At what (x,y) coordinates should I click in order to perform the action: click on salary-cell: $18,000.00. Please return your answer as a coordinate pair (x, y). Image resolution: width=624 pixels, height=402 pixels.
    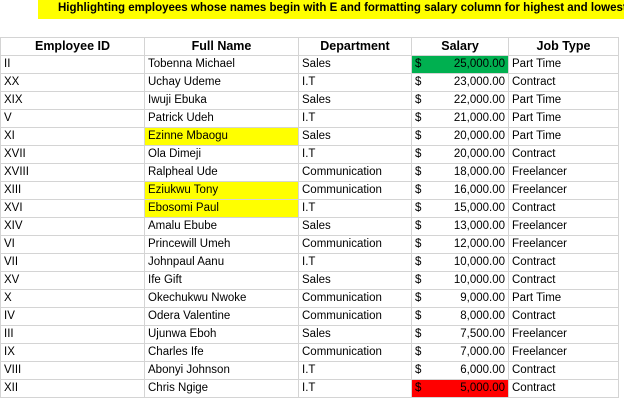
    Looking at the image, I should click on (460, 172).